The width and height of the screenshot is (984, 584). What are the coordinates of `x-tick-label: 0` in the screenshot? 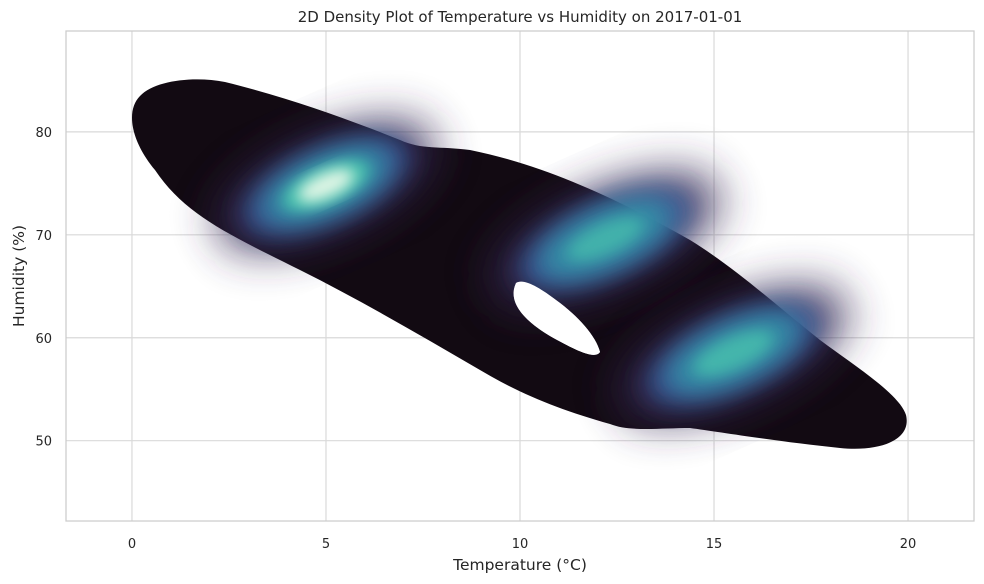 It's located at (132, 544).